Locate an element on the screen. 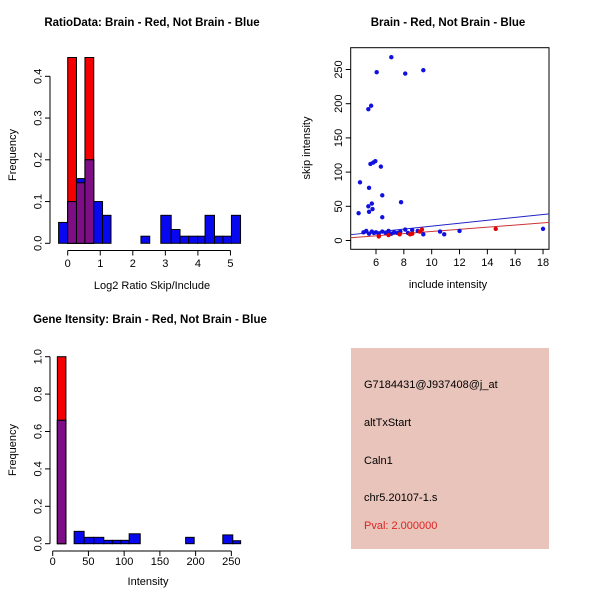 This screenshot has width=600, height=600. axis-tick-label: 2 is located at coordinates (133, 264).